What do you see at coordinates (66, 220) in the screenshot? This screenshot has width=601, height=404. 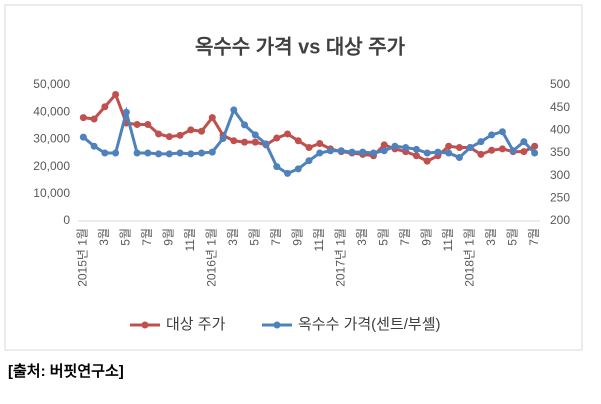 I see `y-tick-label: 0` at bounding box center [66, 220].